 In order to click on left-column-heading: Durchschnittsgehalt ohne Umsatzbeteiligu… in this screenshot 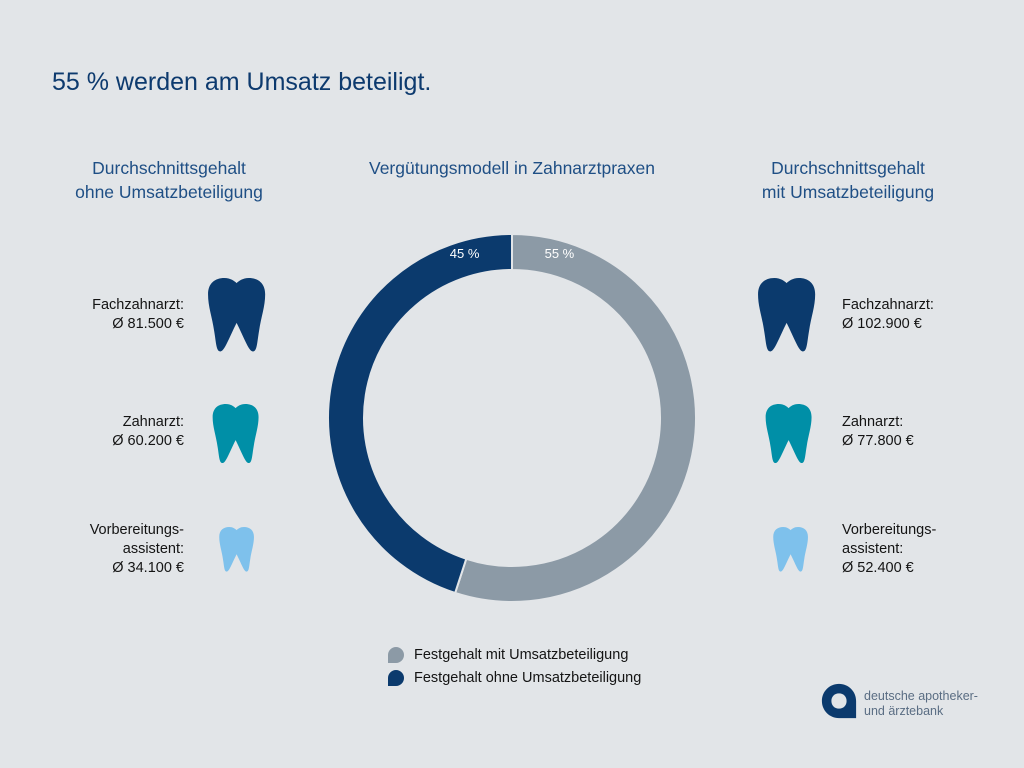, I will do `click(169, 180)`.